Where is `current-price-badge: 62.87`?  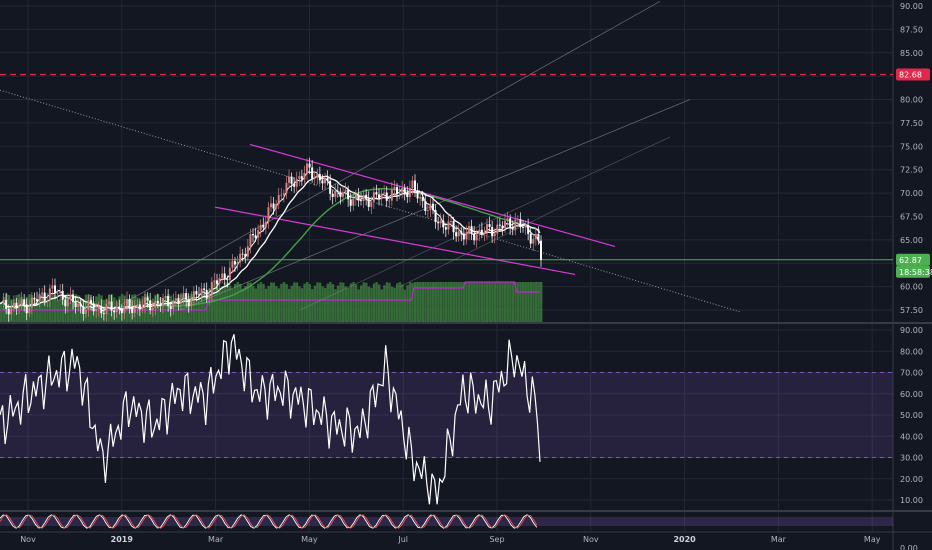 current-price-badge: 62.87 is located at coordinates (910, 260).